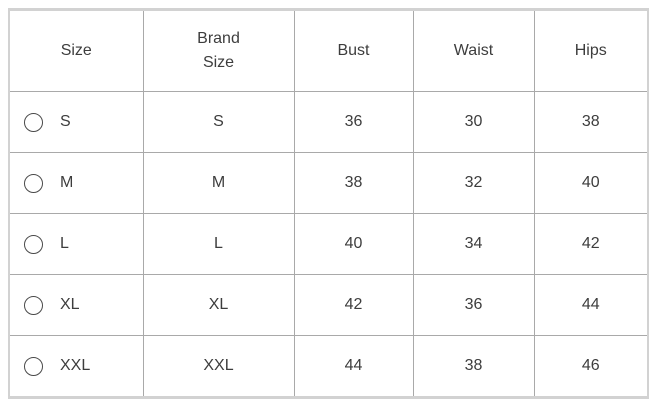 Image resolution: width=658 pixels, height=400 pixels. What do you see at coordinates (473, 183) in the screenshot?
I see `waist-cell: 32` at bounding box center [473, 183].